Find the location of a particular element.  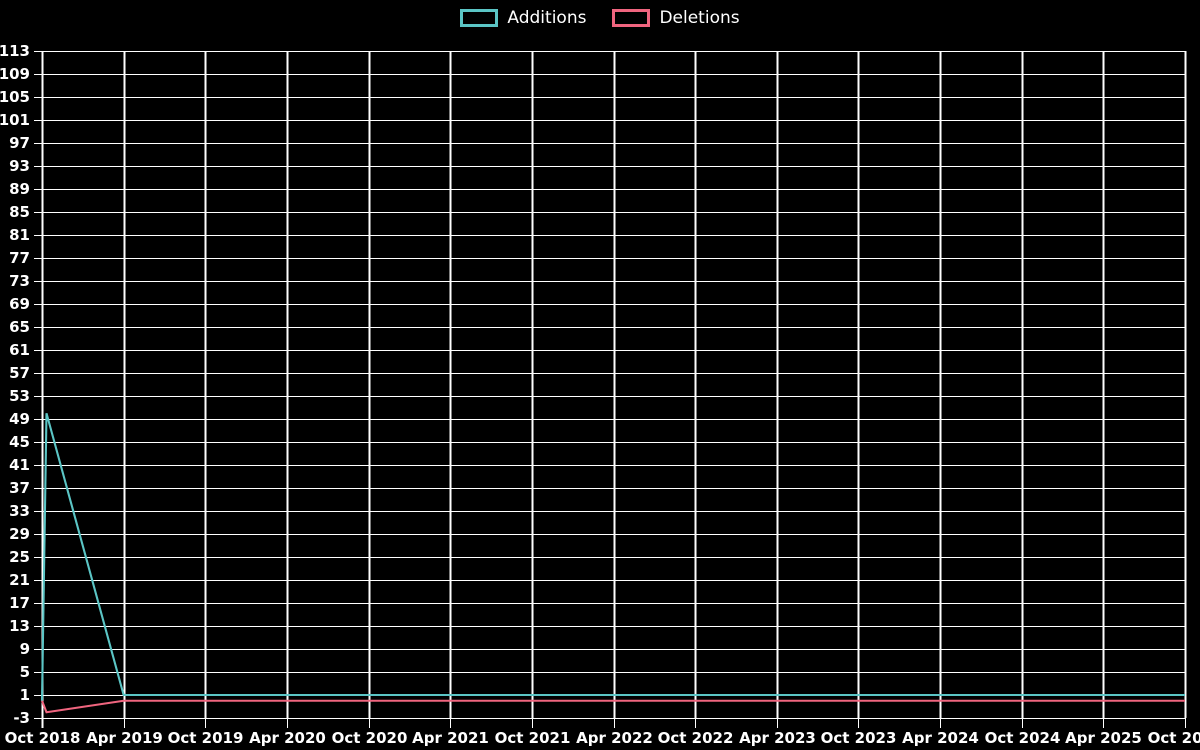

legend-item-deletions: Deletions is located at coordinates (676, 18).